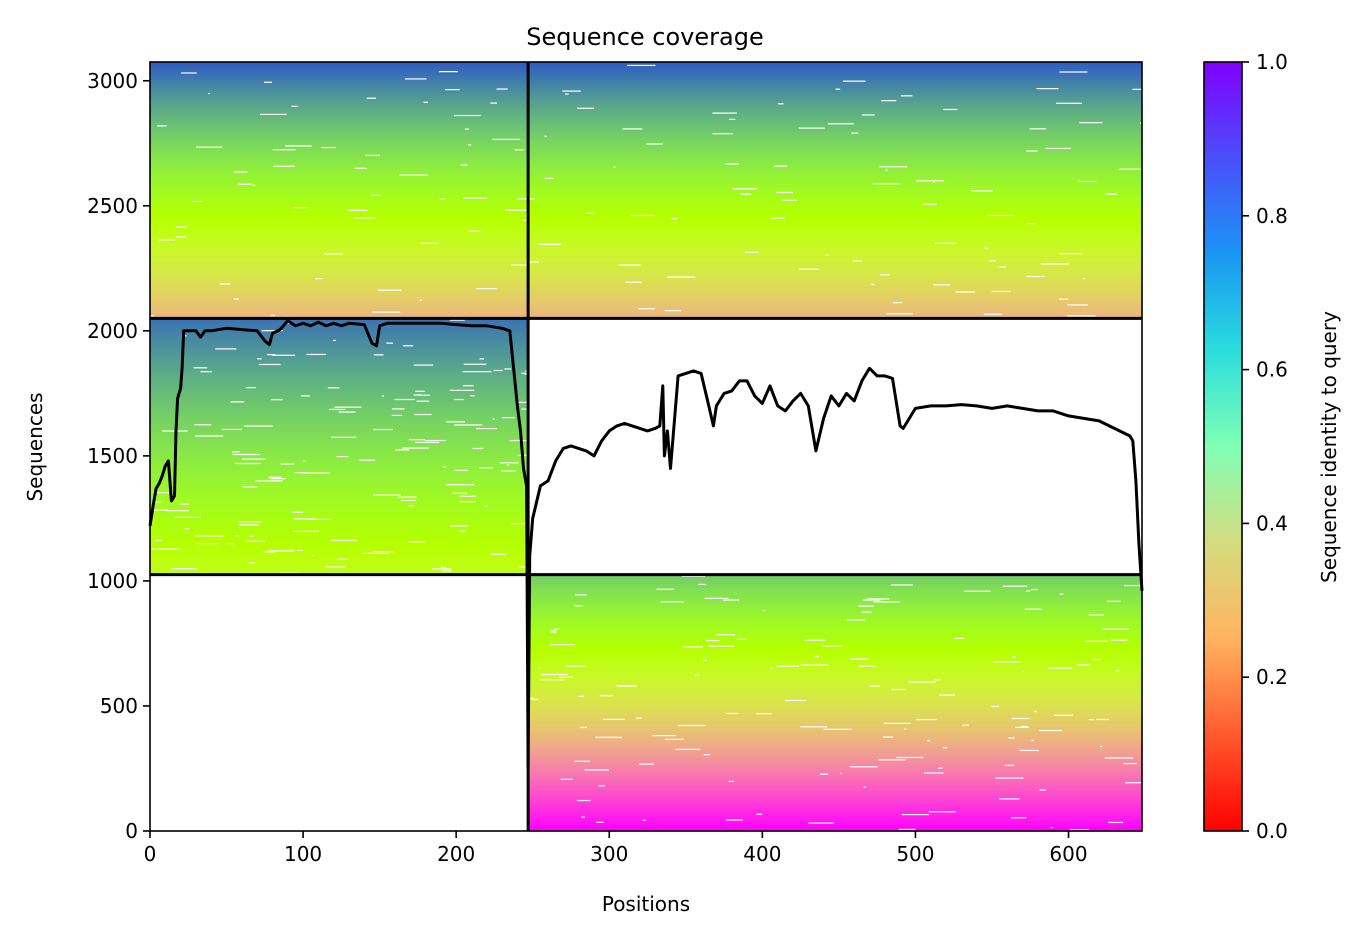  Describe the element at coordinates (609, 854) in the screenshot. I see `x-tick-label: 300` at that location.